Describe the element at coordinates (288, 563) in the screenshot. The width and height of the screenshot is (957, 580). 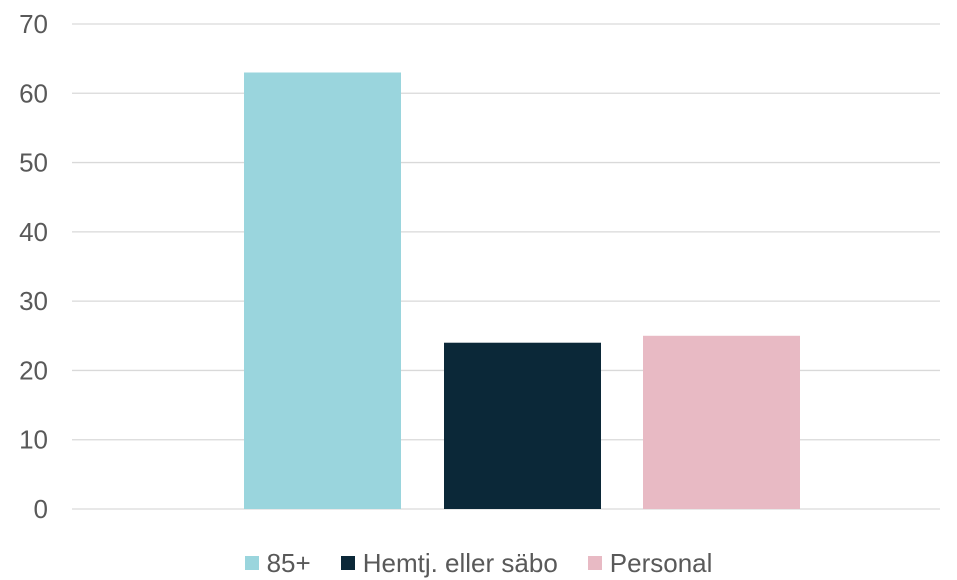
I see `legend-label: 85+` at that location.